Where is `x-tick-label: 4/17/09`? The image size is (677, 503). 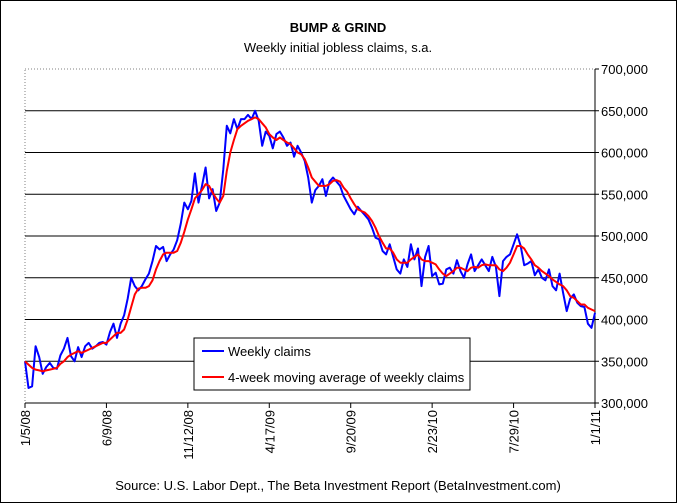
x-tick-label: 4/17/09 is located at coordinates (269, 431).